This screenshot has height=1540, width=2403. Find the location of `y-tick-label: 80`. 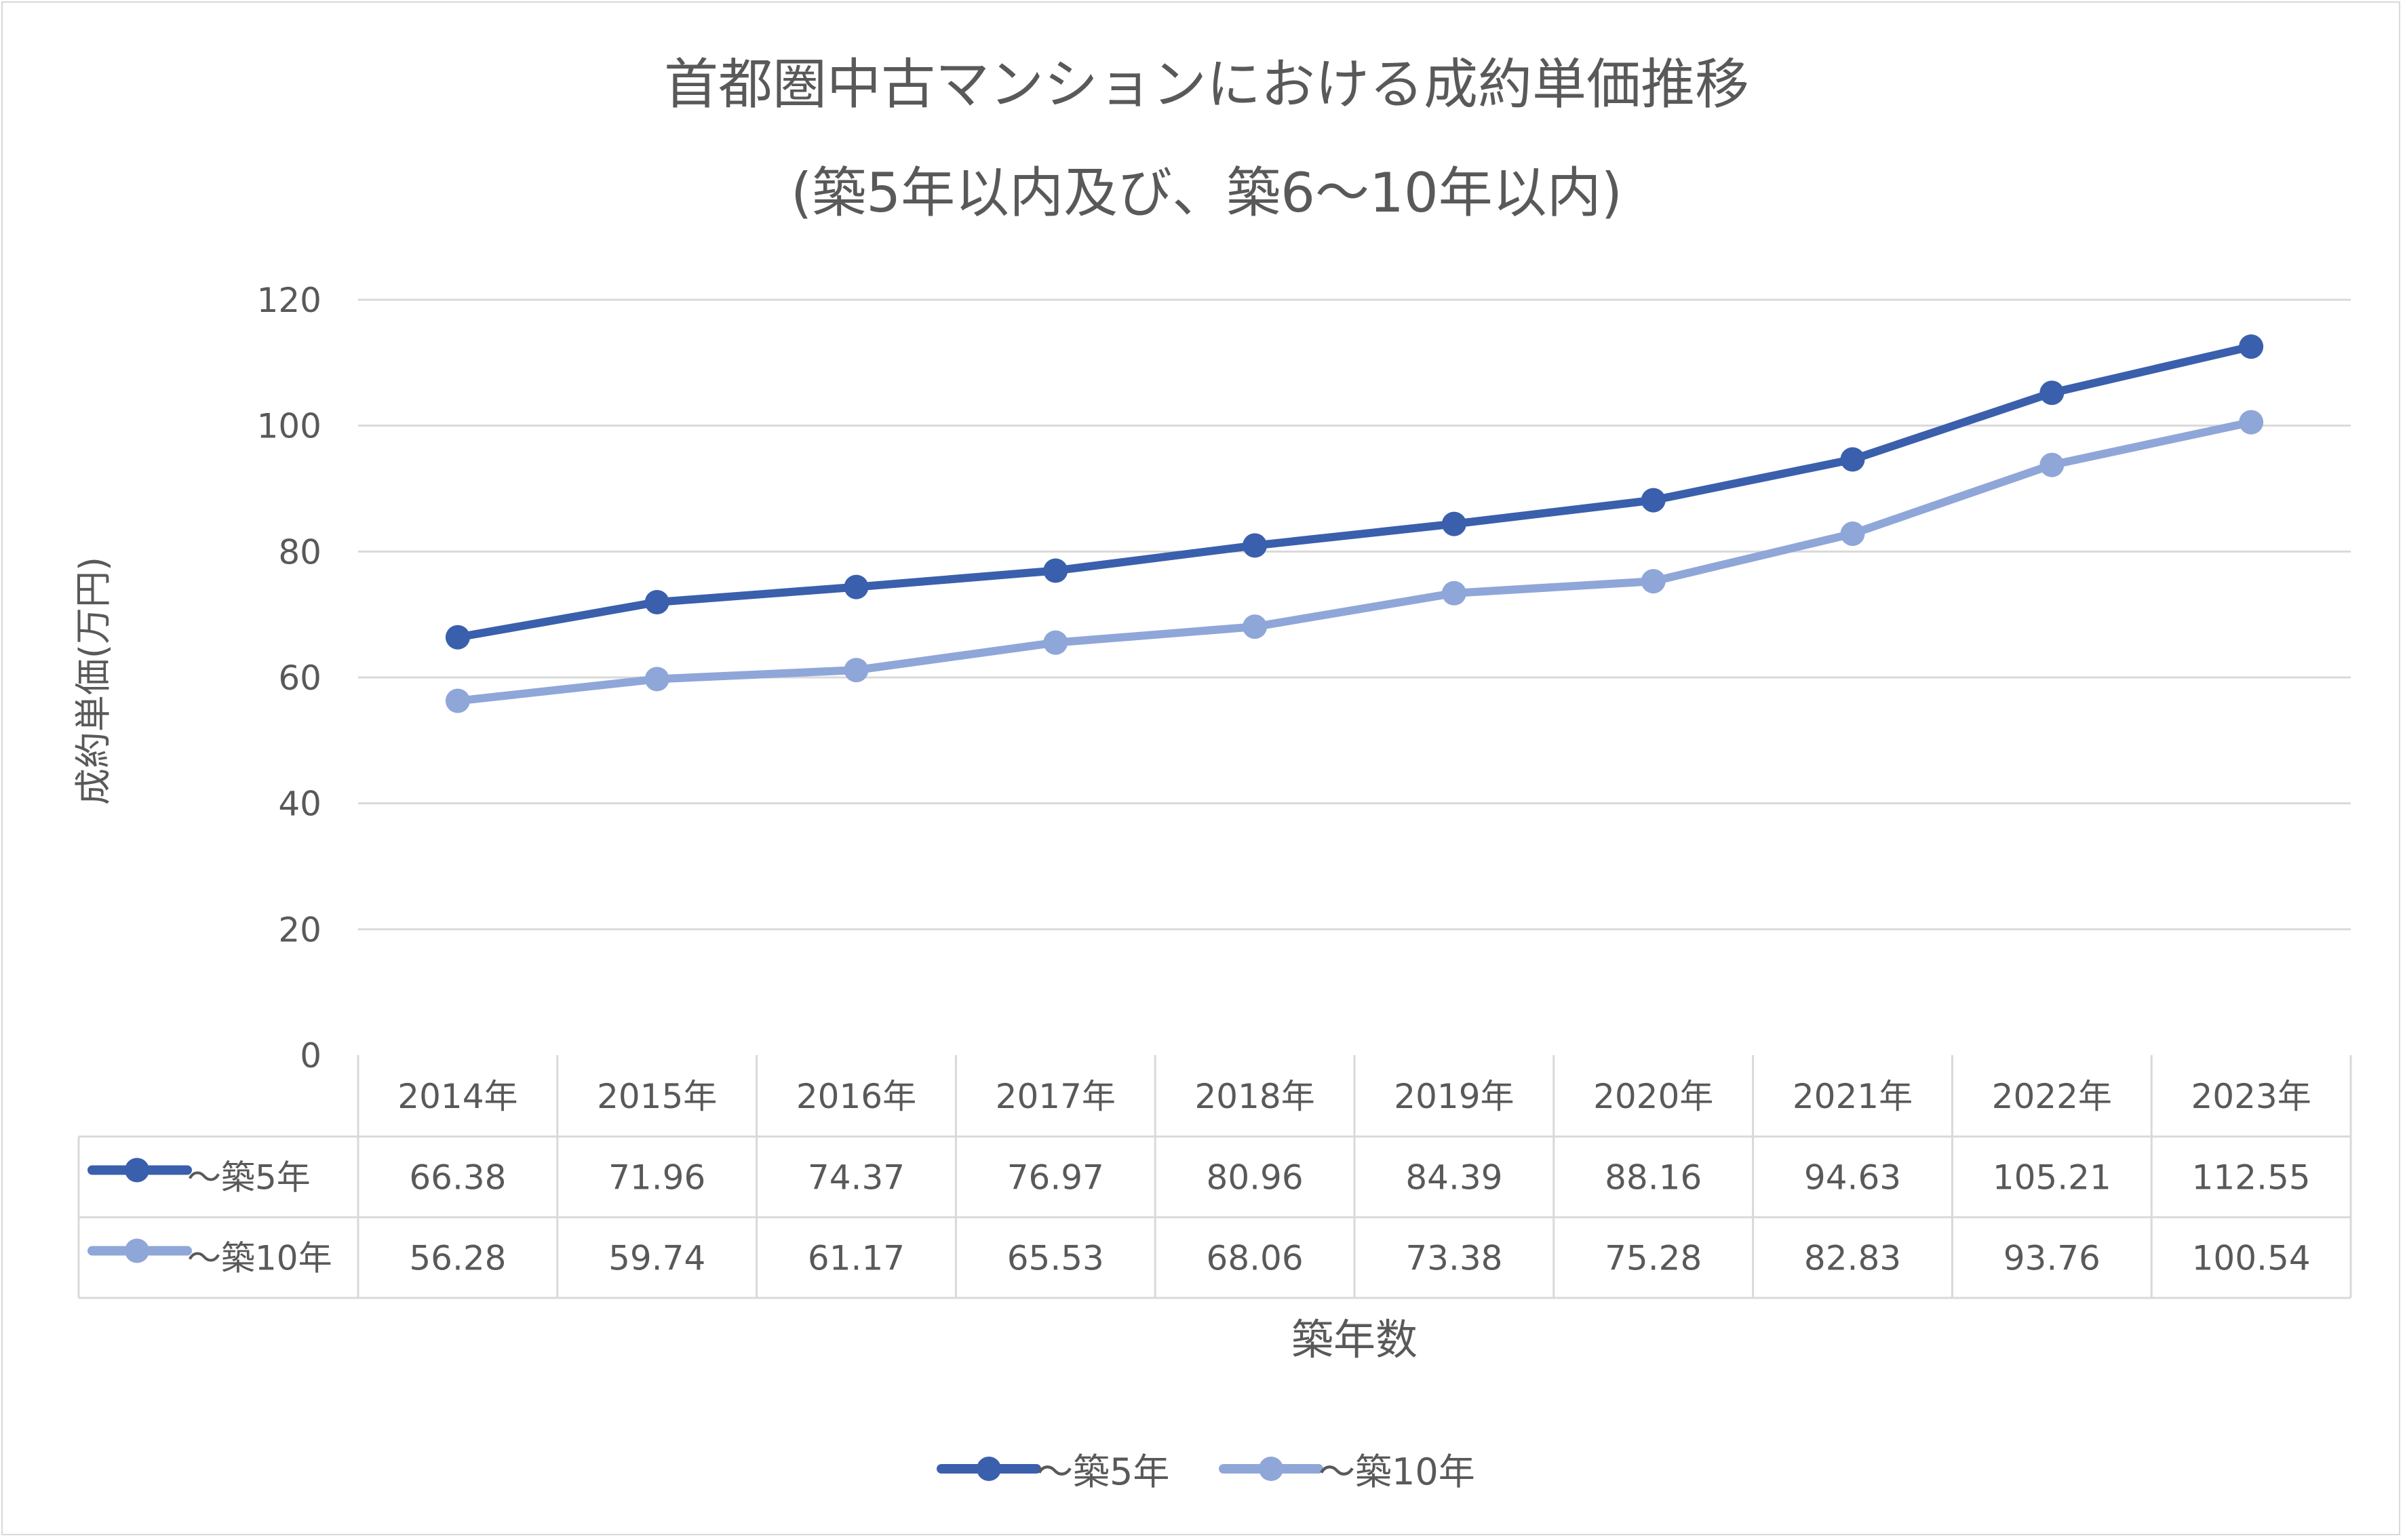

y-tick-label: 80 is located at coordinates (300, 552).